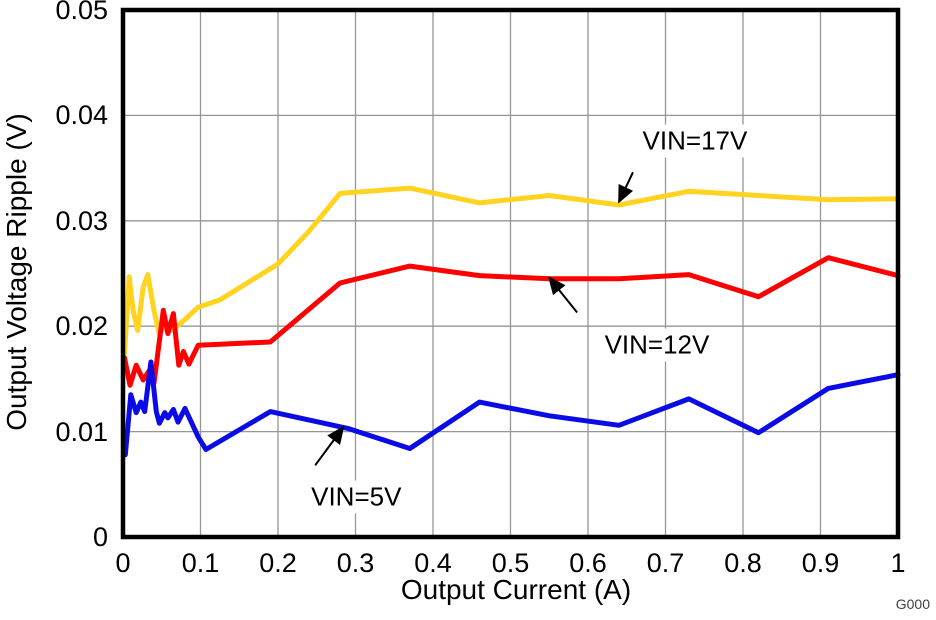 Image resolution: width=936 pixels, height=620 pixels. Describe the element at coordinates (81, 431) in the screenshot. I see `y-tick-label: 0.01` at that location.